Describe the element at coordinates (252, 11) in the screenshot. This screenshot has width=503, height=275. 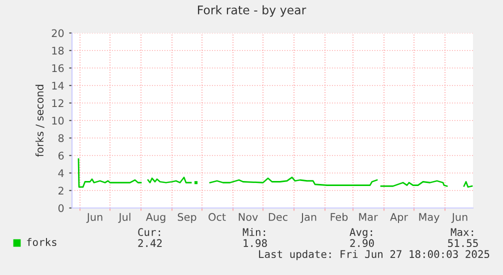
I see `chart-title: Fork rate - by year` at that location.